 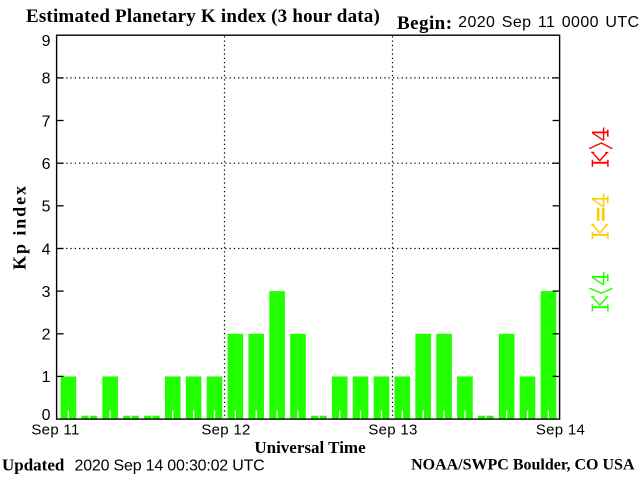 What do you see at coordinates (46, 79) in the screenshot?
I see `svg-text: 8` at bounding box center [46, 79].